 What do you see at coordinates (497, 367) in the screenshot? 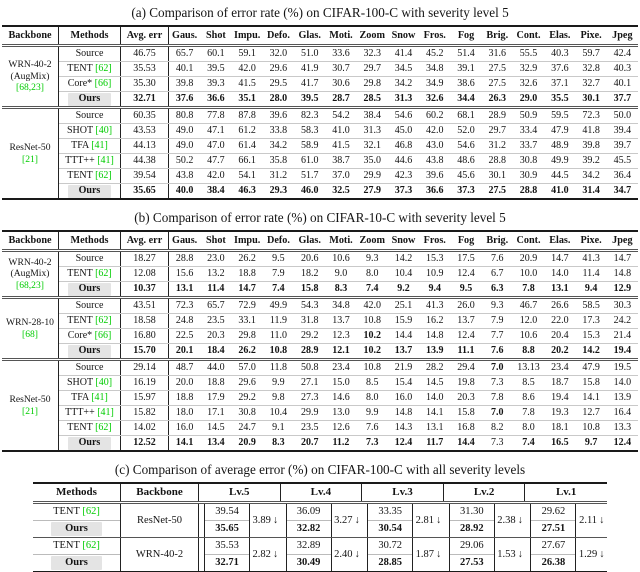
I see `error-value-cell: 7.0` at bounding box center [497, 367].